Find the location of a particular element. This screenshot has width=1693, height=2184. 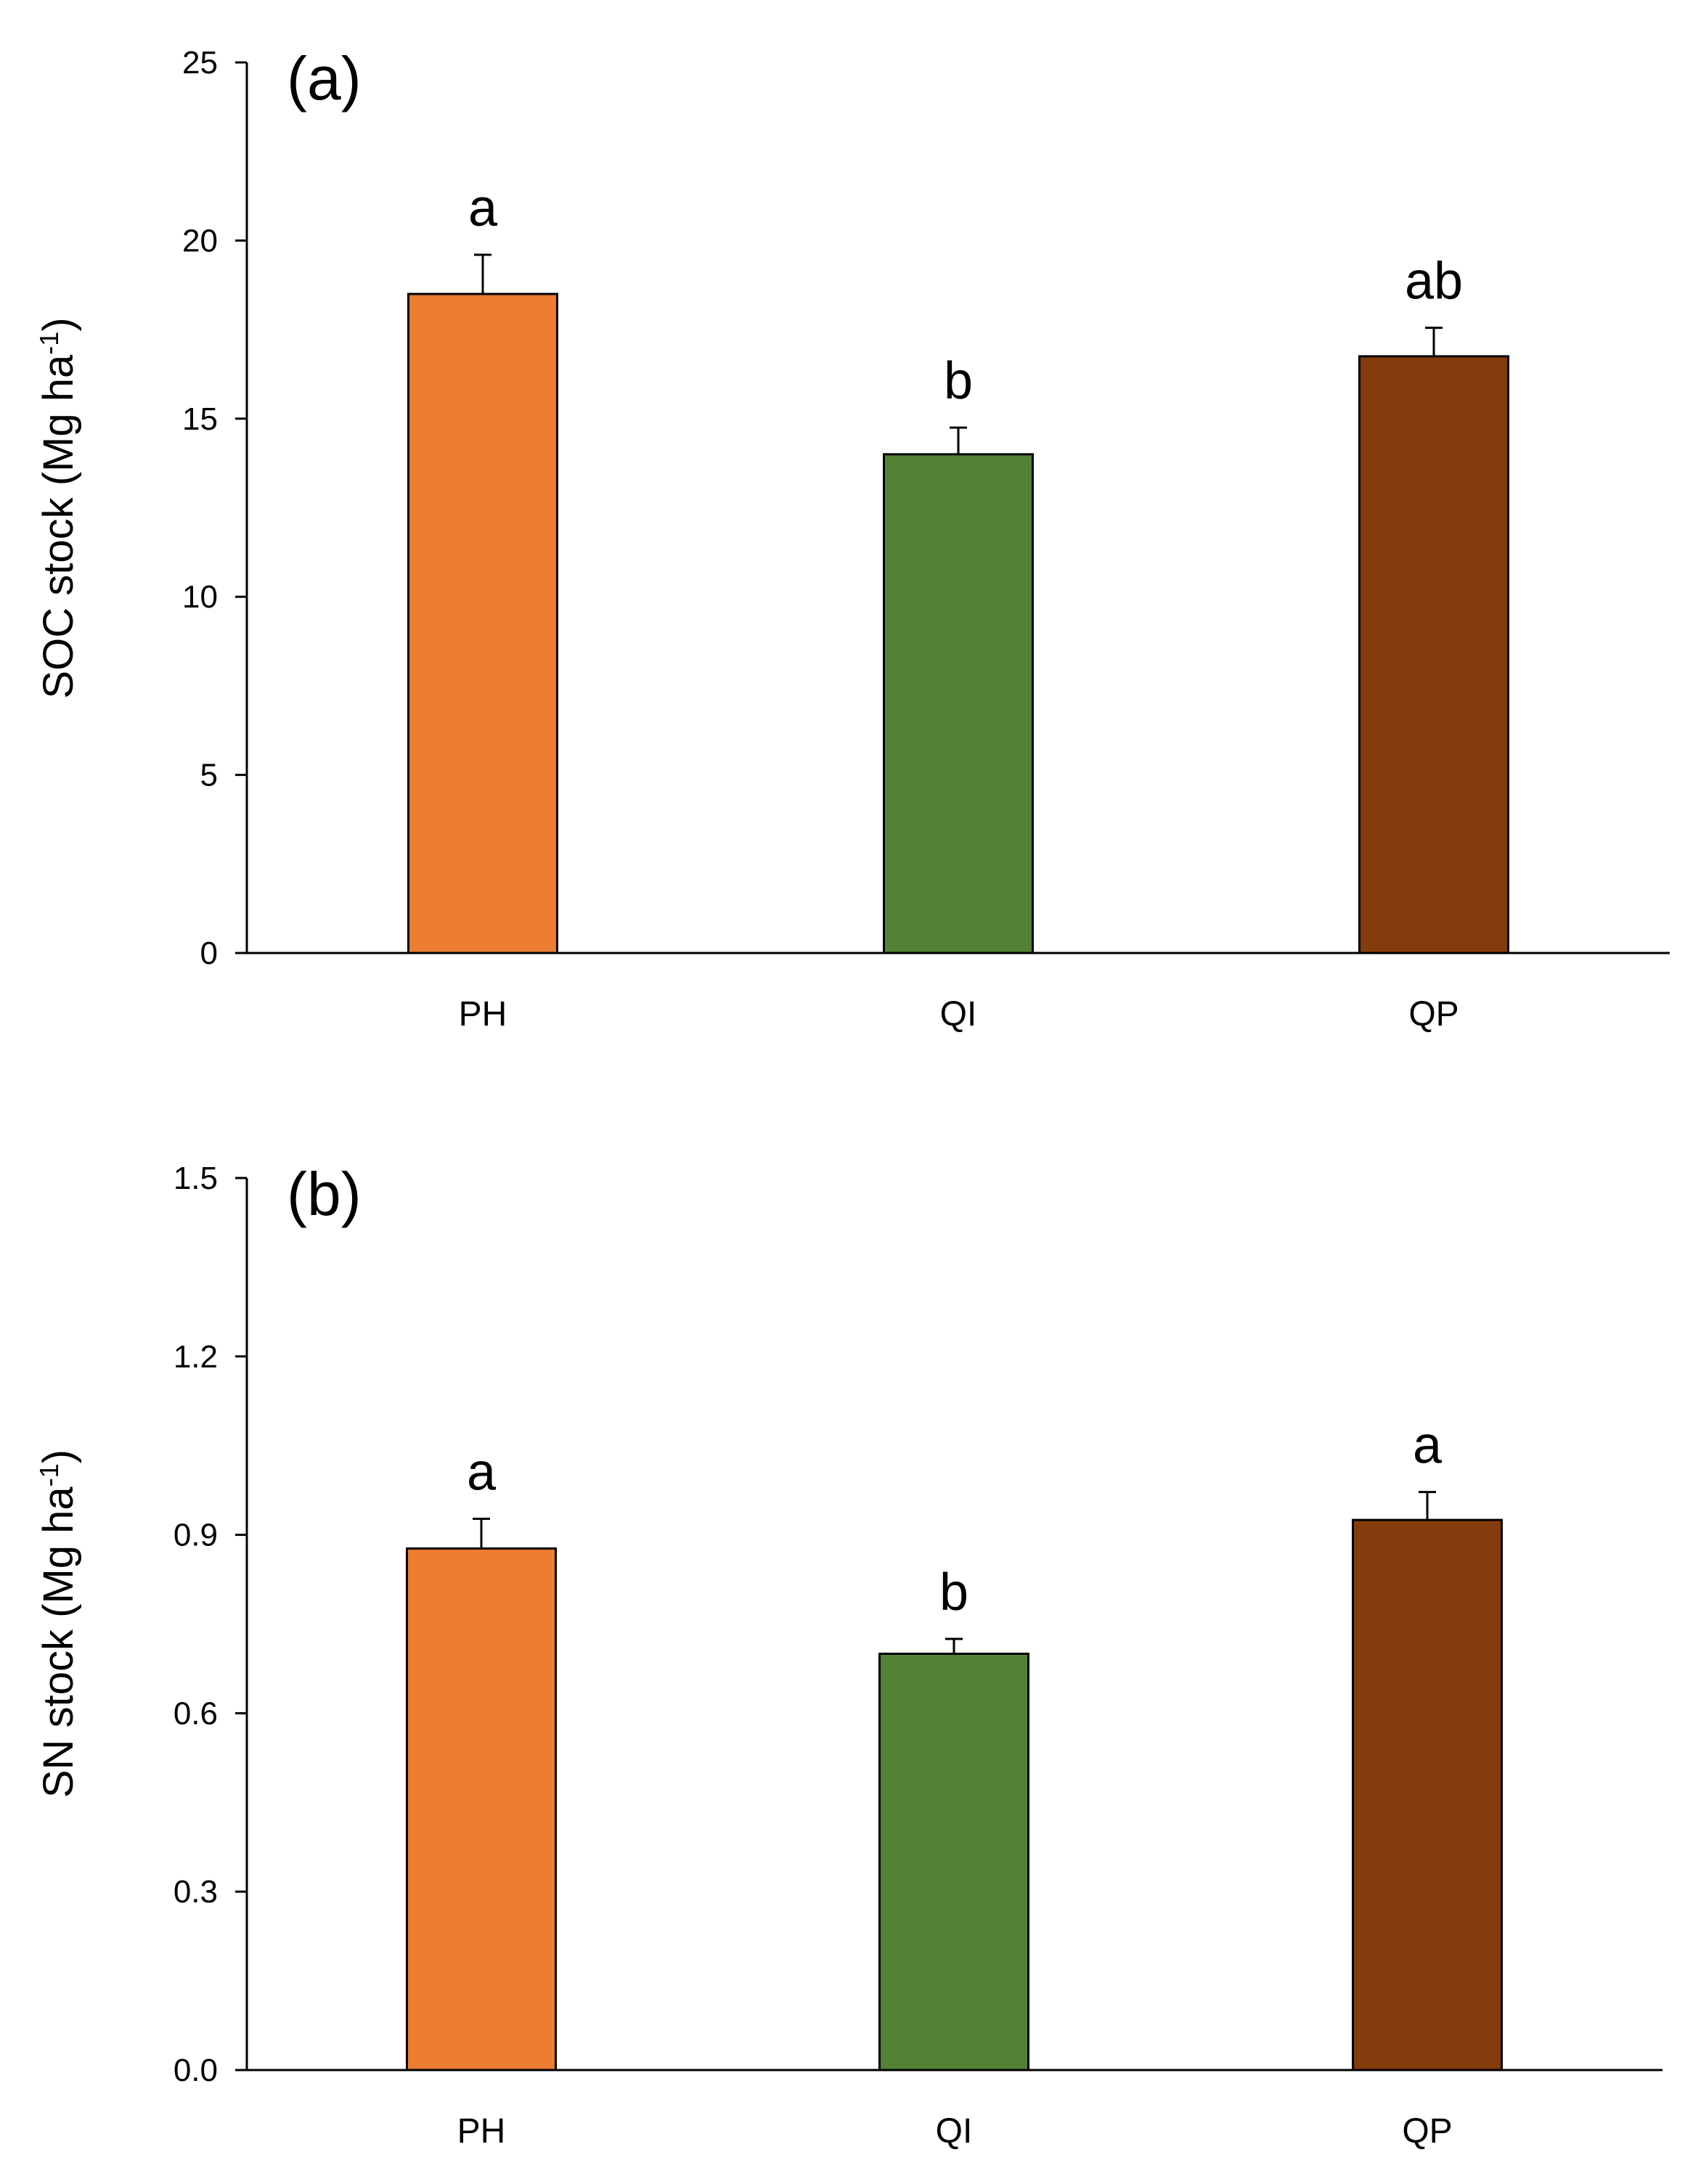

y-axis-title: SN stock (Mg ha-1) is located at coordinates (58, 1623).